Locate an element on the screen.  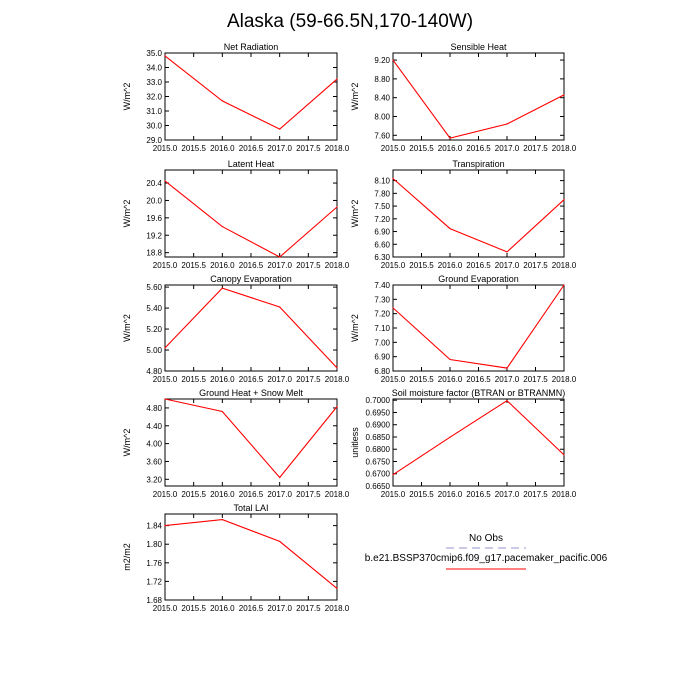
y-tick-label: 33.0 is located at coordinates (154, 82).